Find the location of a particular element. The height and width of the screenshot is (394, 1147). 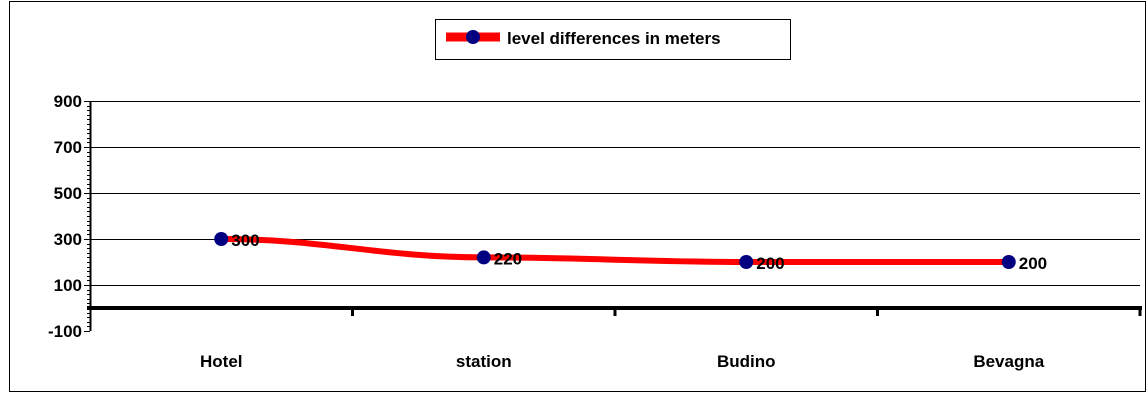

legend: level differences in meters is located at coordinates (613, 39).